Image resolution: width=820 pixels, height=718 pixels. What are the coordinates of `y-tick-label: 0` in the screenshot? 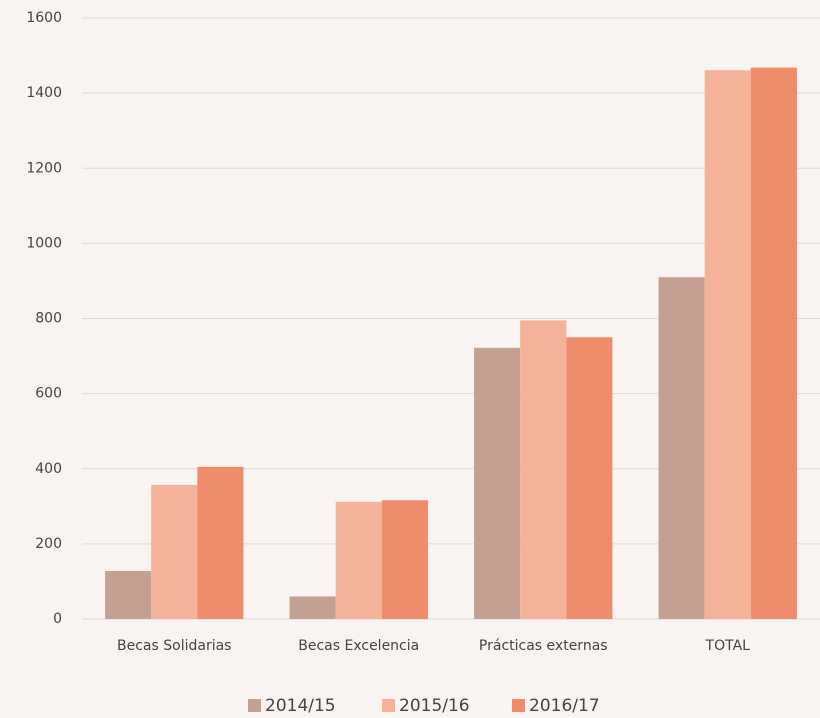 It's located at (57, 619).